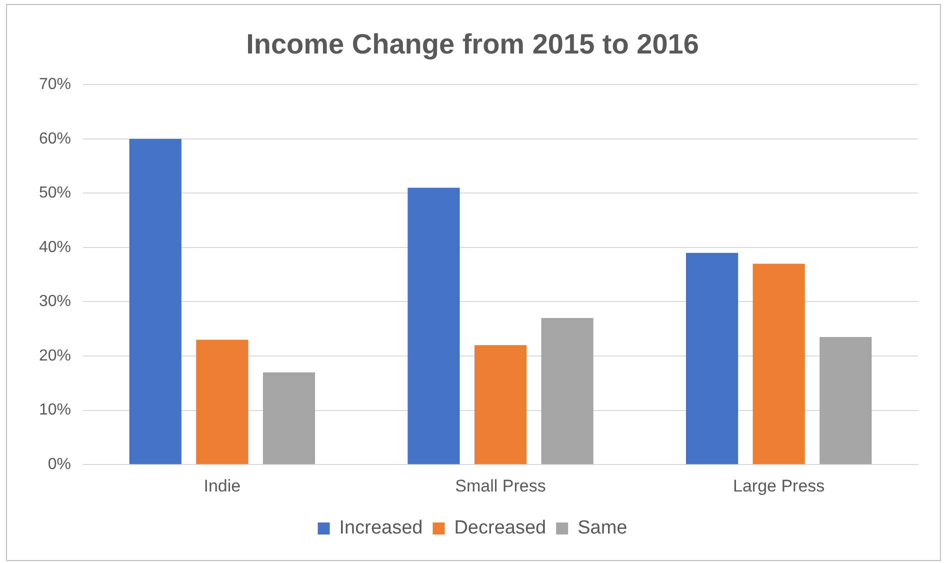 Image resolution: width=945 pixels, height=563 pixels. I want to click on y-tick-label: 60%, so click(55, 139).